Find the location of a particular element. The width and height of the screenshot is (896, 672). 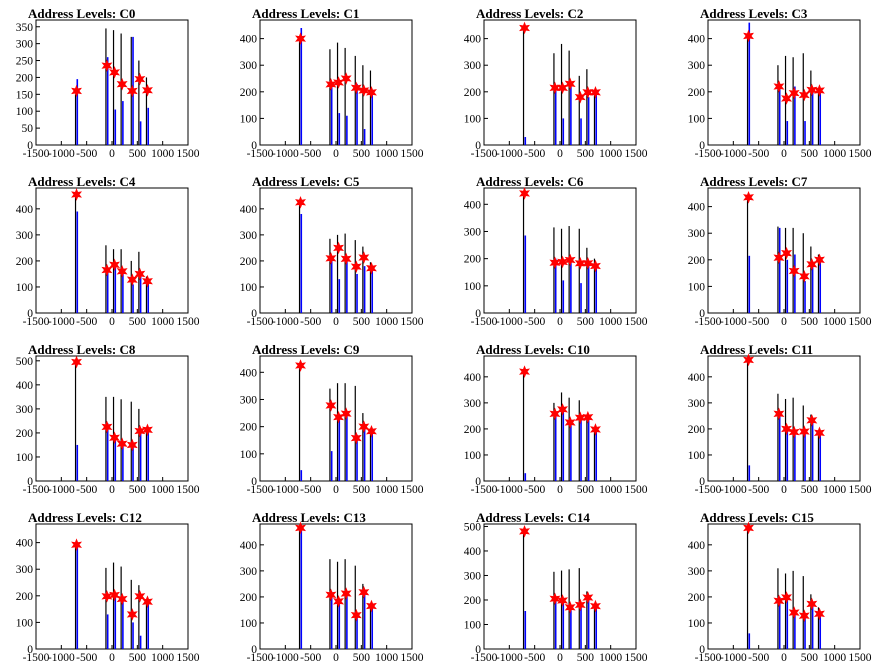

chart-title: Address Levels: C6 is located at coordinates (530, 181).